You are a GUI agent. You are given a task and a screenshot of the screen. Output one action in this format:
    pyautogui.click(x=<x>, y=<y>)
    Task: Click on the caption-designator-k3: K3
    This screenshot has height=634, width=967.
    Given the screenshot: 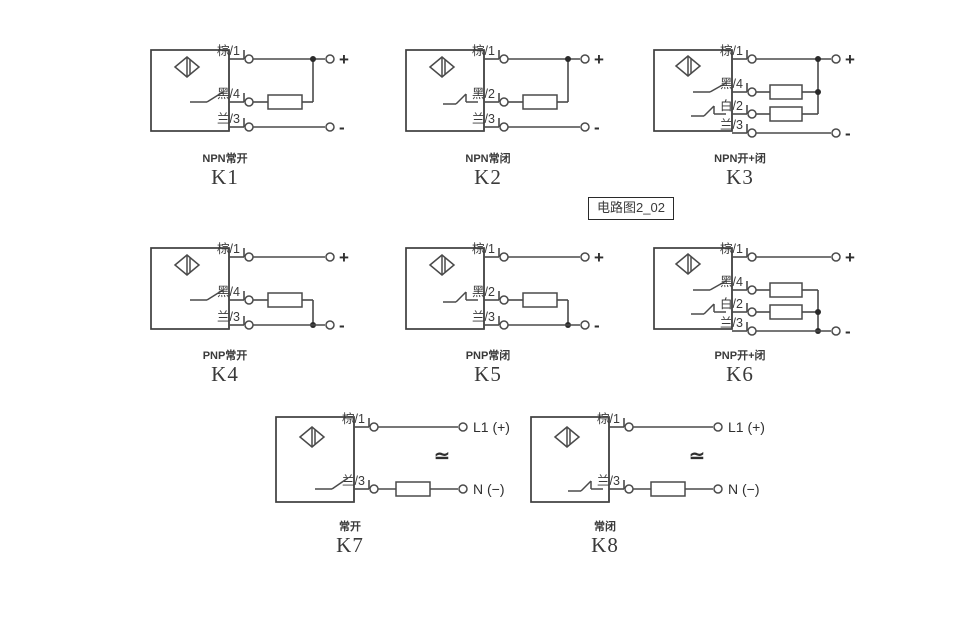 What is the action you would take?
    pyautogui.click(x=740, y=177)
    